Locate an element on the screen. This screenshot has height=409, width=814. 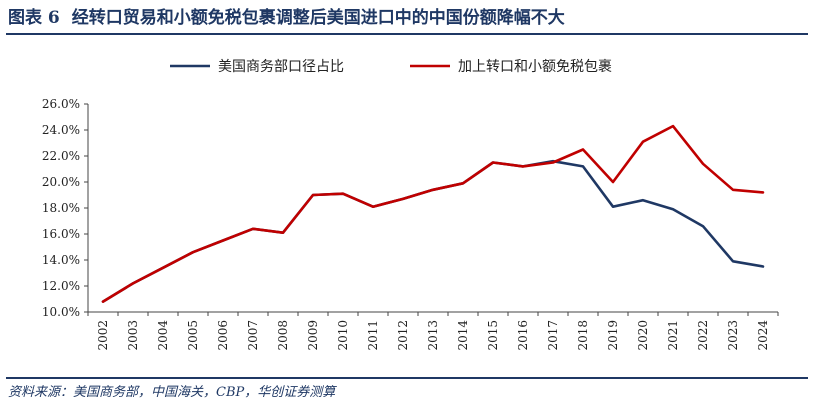
legend-label-1: 美国商务部口径占比 is located at coordinates (281, 67).